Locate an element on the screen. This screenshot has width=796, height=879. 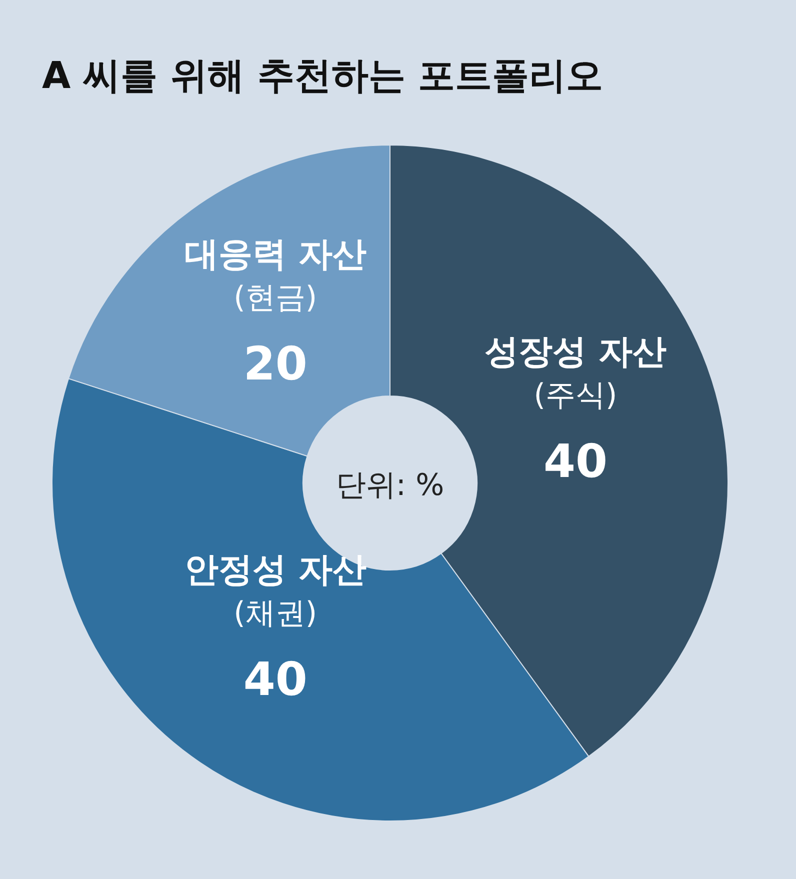
slice-label: 안정성 자산 (채권) is located at coordinates (275, 590).